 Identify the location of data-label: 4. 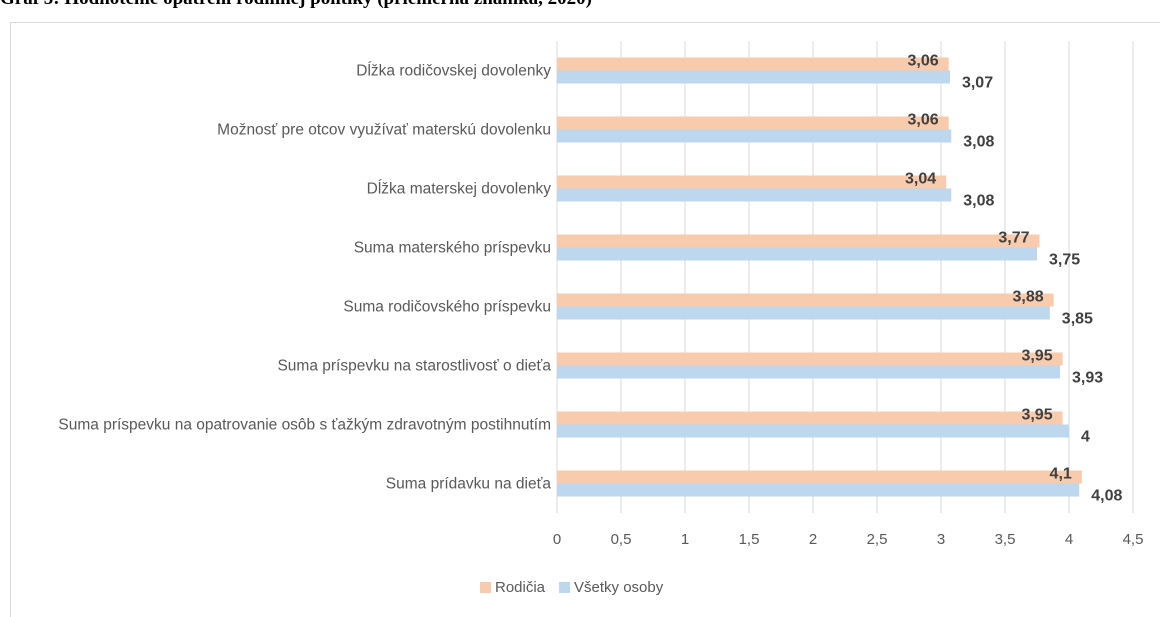
(1085, 437).